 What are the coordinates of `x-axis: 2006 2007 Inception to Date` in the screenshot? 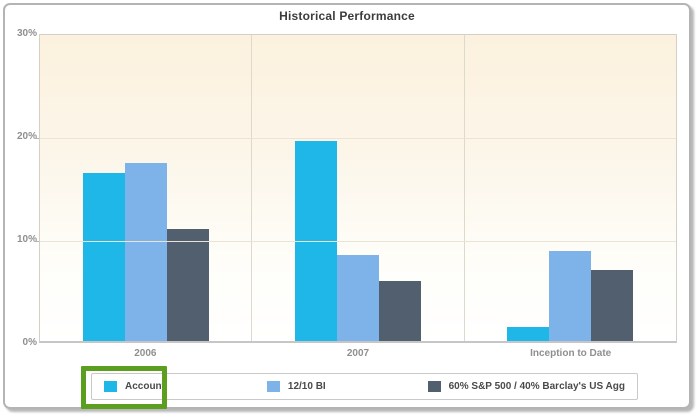 It's located at (358, 353).